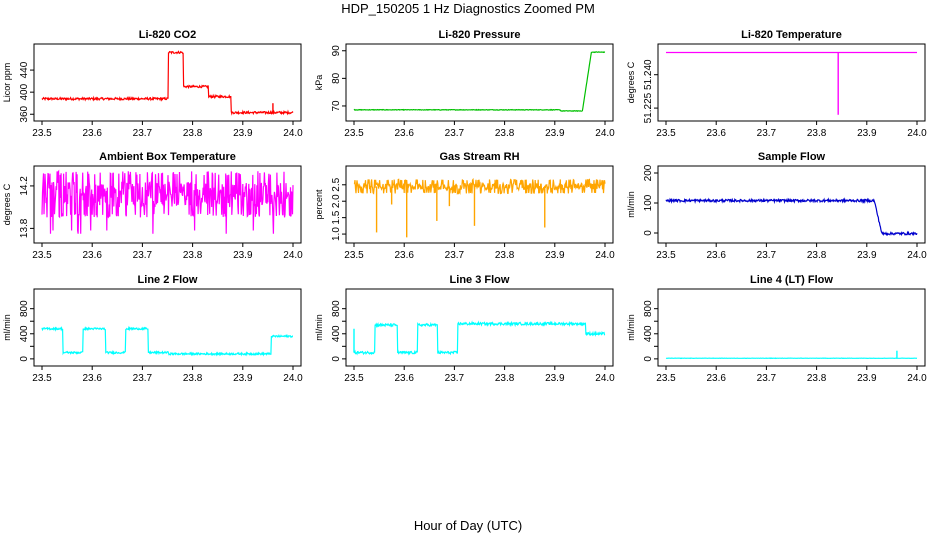 Image resolution: width=936 pixels, height=540 pixels. What do you see at coordinates (7, 83) in the screenshot?
I see `y-axis-label: Licor ppm` at bounding box center [7, 83].